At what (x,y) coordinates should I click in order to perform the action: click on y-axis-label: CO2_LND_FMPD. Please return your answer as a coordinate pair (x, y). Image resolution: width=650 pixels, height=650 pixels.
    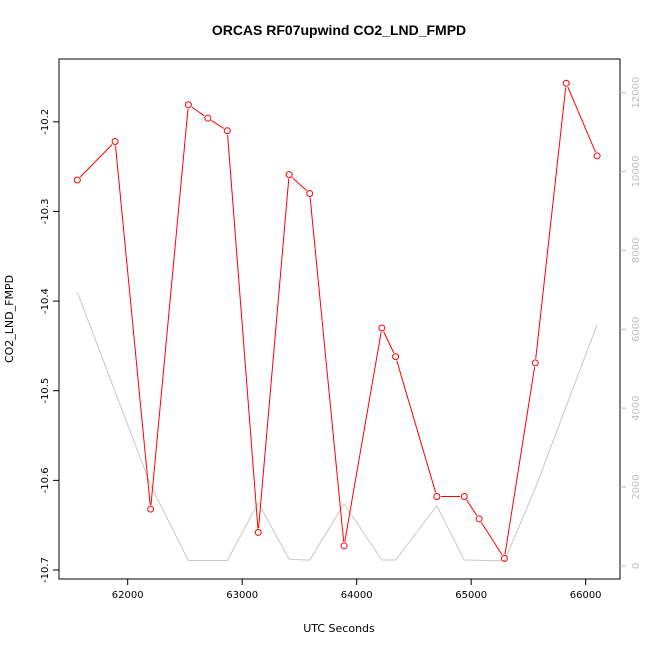
    Looking at the image, I should click on (9, 319).